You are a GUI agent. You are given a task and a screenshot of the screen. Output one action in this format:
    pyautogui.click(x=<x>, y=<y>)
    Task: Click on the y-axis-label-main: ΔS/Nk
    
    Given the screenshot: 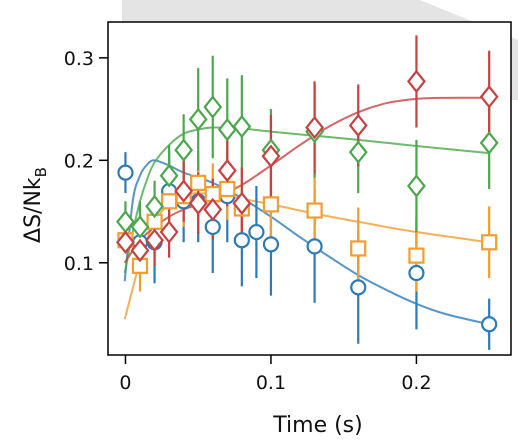 What is the action you would take?
    pyautogui.click(x=33, y=210)
    